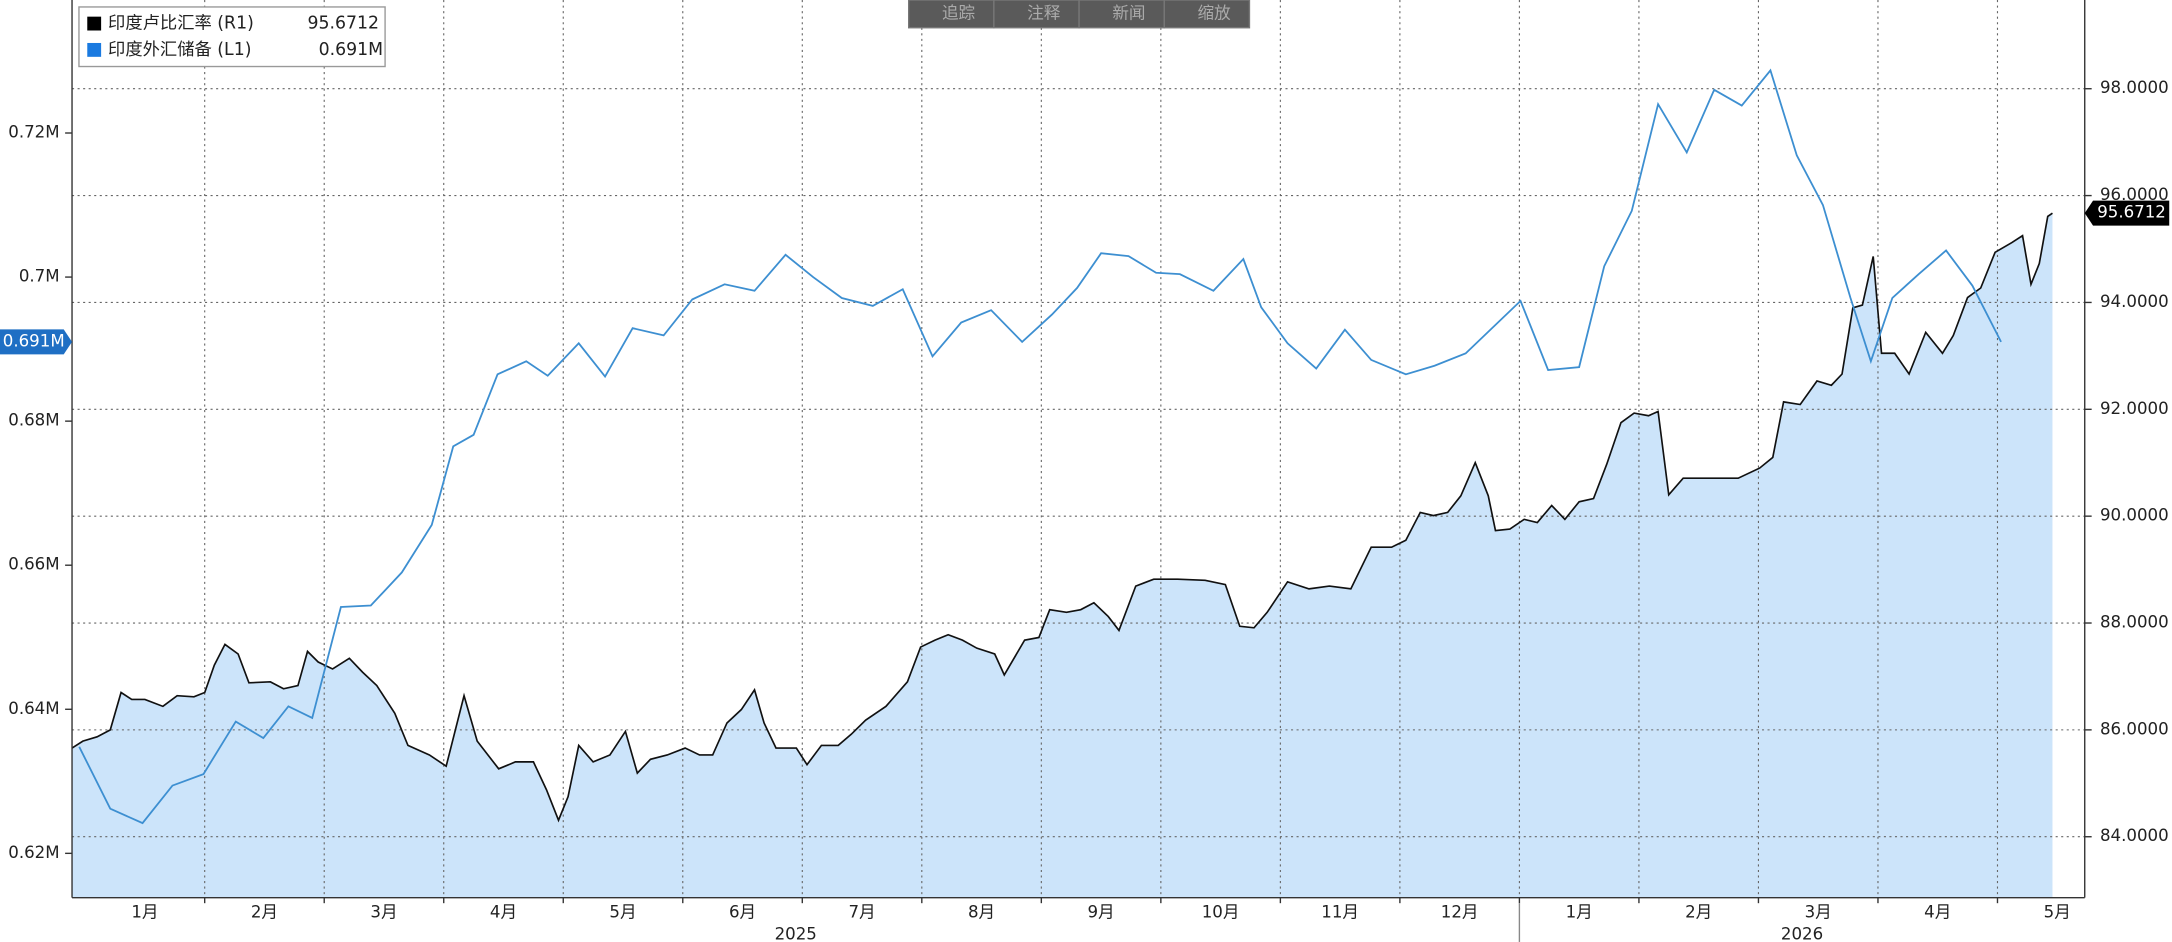 Image resolution: width=2172 pixels, height=942 pixels. What do you see at coordinates (1460, 911) in the screenshot?
I see `x-tick-label: 12月` at bounding box center [1460, 911].